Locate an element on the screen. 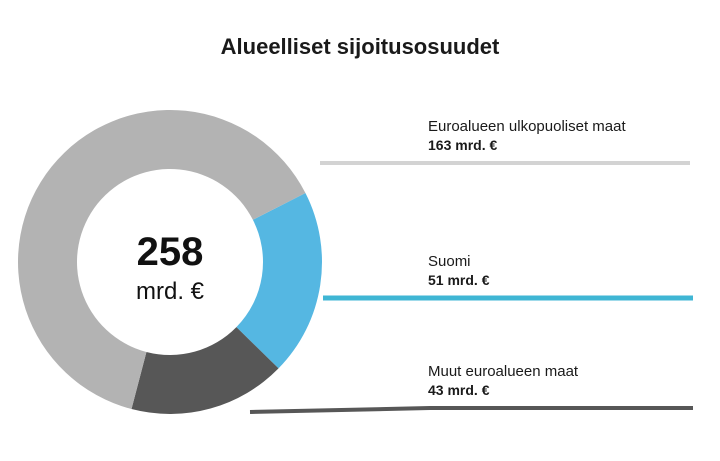  legend-name: Euroalueen ulkopuoliset maat is located at coordinates (527, 126).